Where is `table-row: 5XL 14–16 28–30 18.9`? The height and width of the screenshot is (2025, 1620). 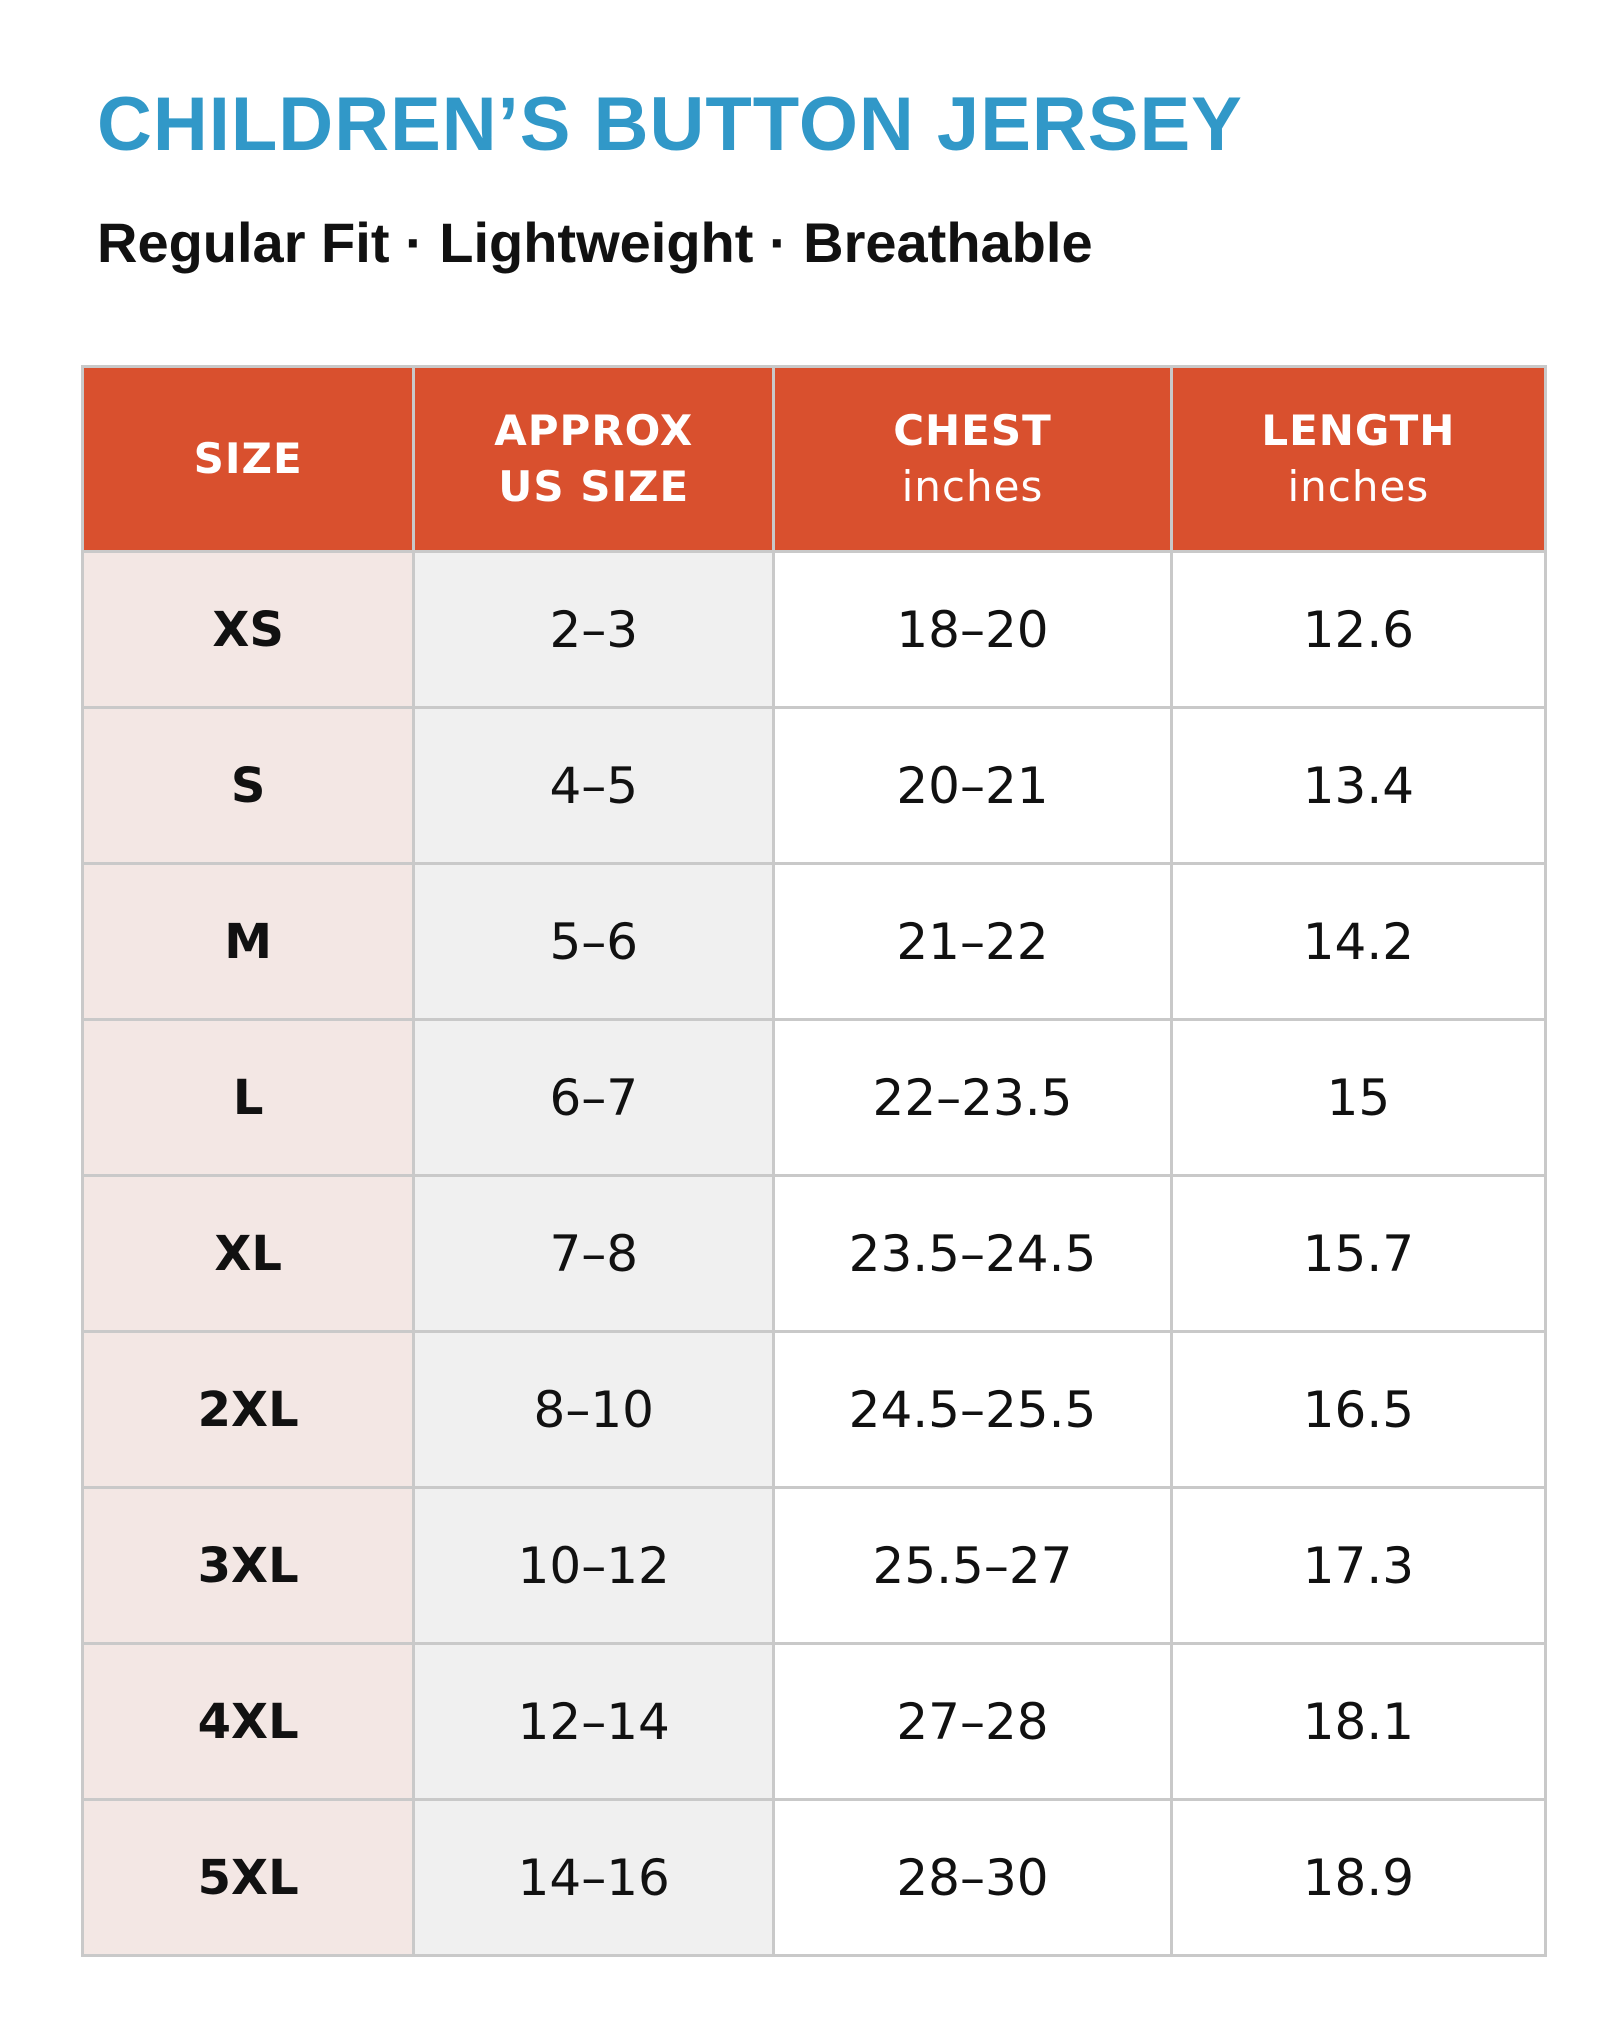
table-row: 5XL 14–16 28–30 18.9 is located at coordinates (814, 1877).